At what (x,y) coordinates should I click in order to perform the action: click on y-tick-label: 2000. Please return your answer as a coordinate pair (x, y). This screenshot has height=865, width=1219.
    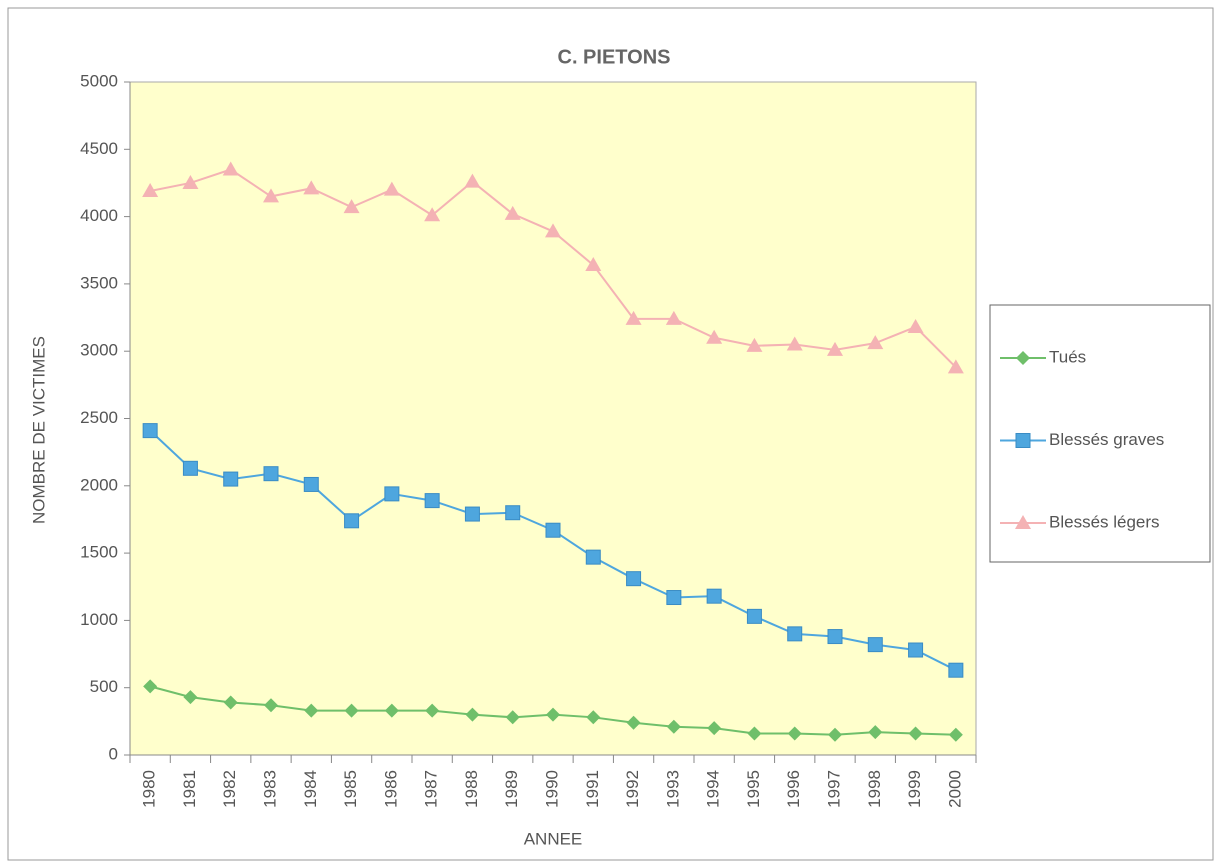
    Looking at the image, I should click on (99, 484).